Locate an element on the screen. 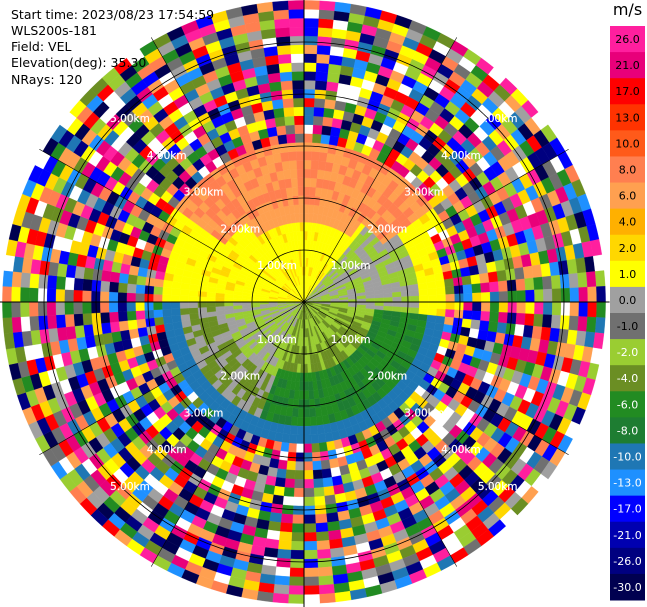 The height and width of the screenshot is (607, 647). colorbar-tick-label: 21.0 is located at coordinates (627, 65).